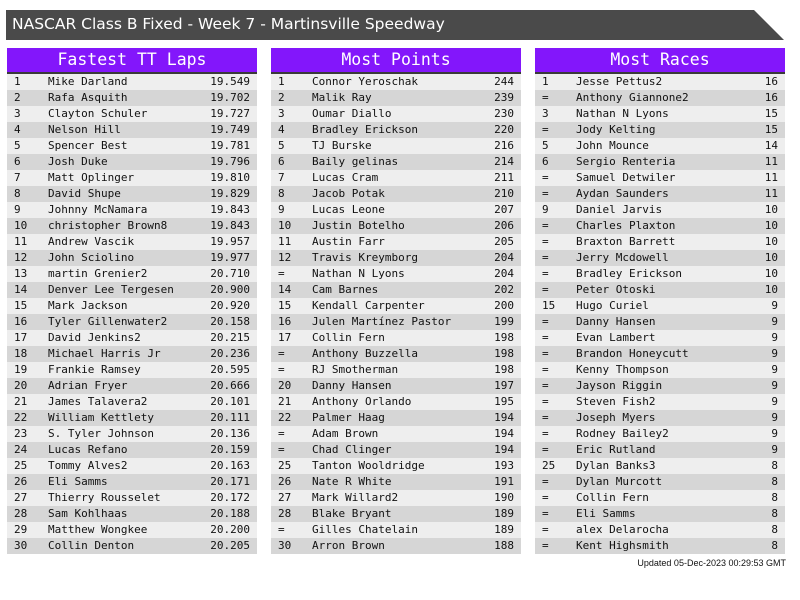 The image size is (800, 600). Describe the element at coordinates (660, 130) in the screenshot. I see `table-row: = Jody Kelting 15` at that location.